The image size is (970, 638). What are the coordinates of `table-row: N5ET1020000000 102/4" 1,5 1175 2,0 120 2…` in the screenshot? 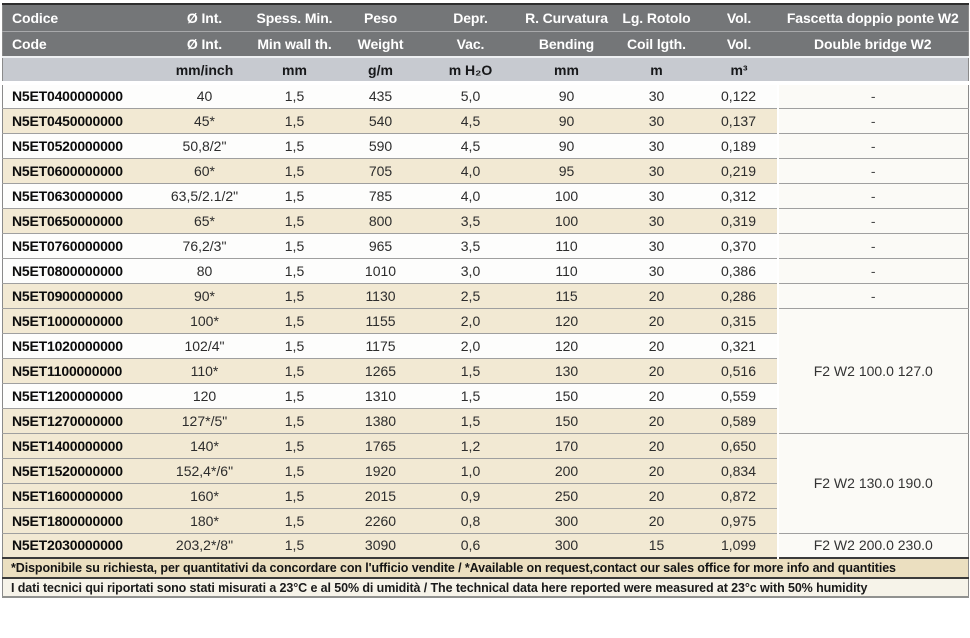 It's located at (485, 346).